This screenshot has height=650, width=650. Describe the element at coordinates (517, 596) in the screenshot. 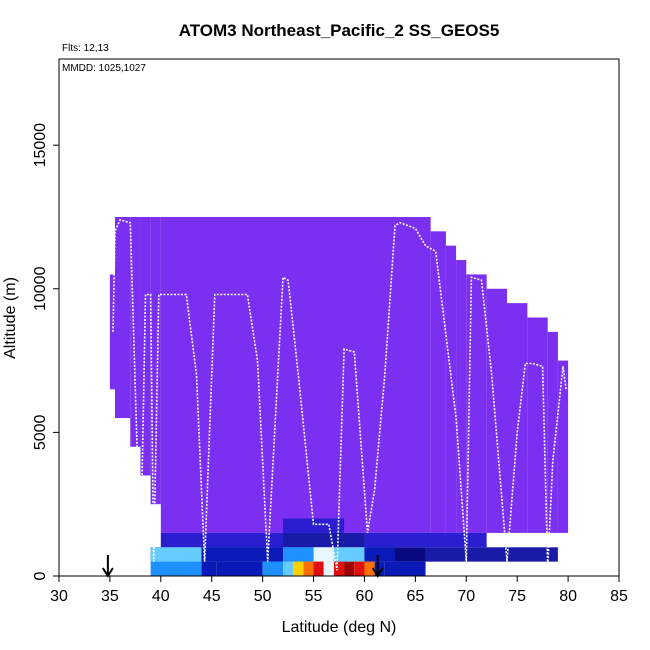

I see `x-tick-label: 75` at that location.